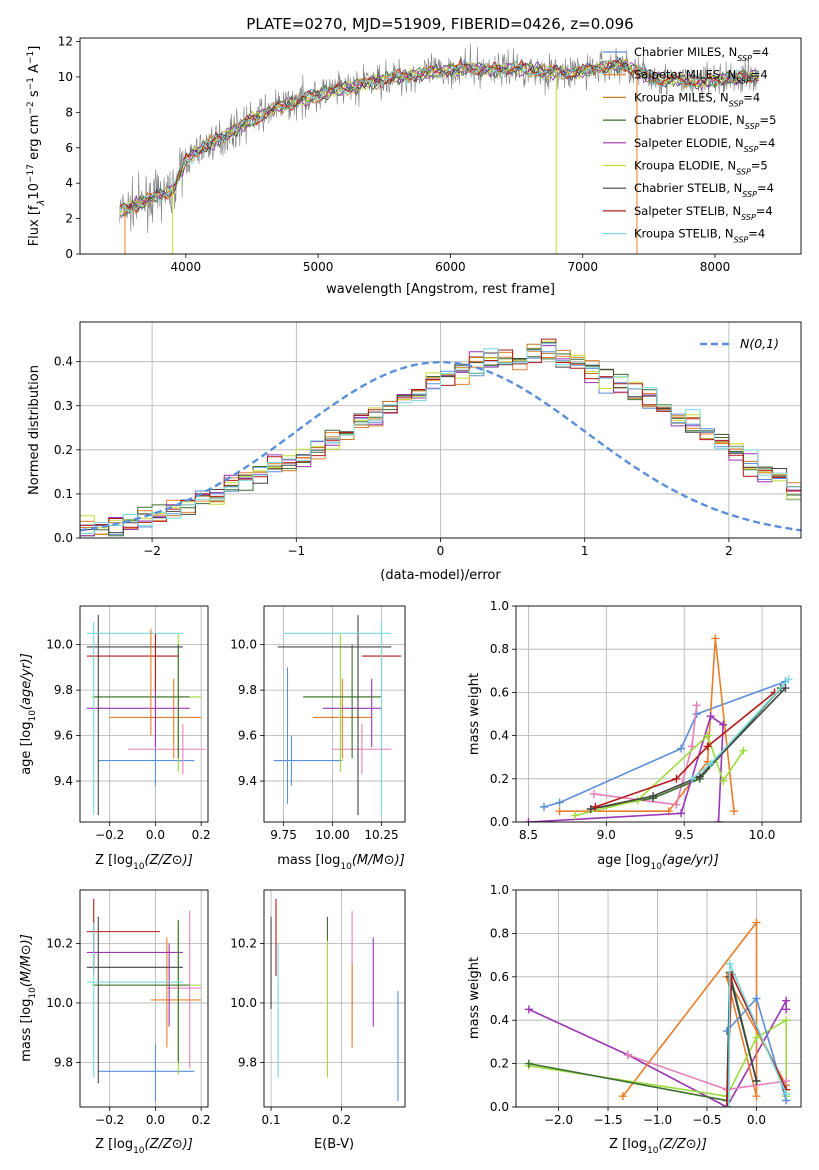  I want to click on mass-vs-Z-xtick-label: −0.2, so click(109, 1120).